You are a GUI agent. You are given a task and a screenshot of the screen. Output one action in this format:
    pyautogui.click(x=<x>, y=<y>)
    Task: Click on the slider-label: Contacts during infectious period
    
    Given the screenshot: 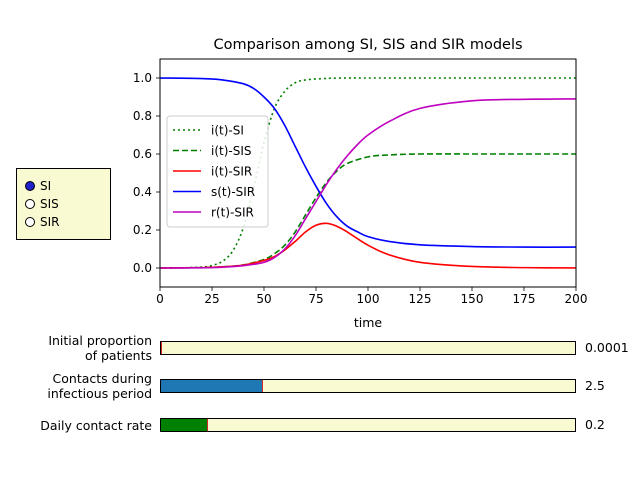 What is the action you would take?
    pyautogui.click(x=99, y=386)
    